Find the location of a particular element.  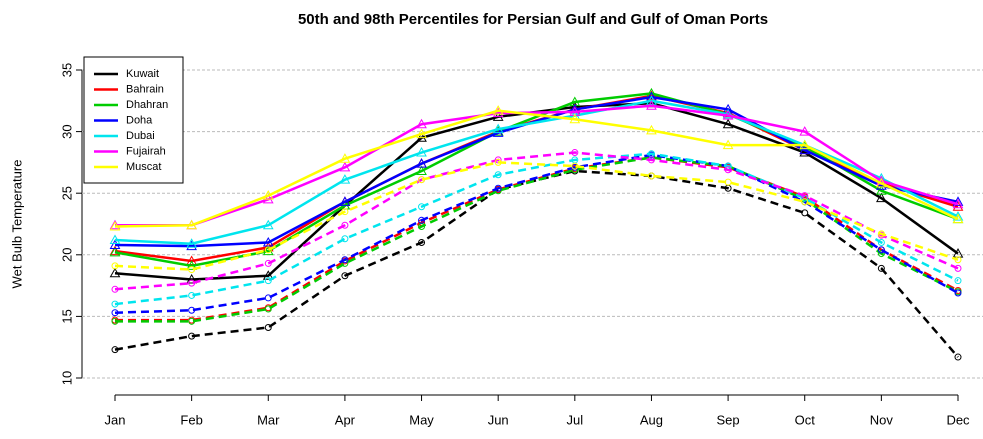

x-tick-label: May is located at coordinates (421, 419).